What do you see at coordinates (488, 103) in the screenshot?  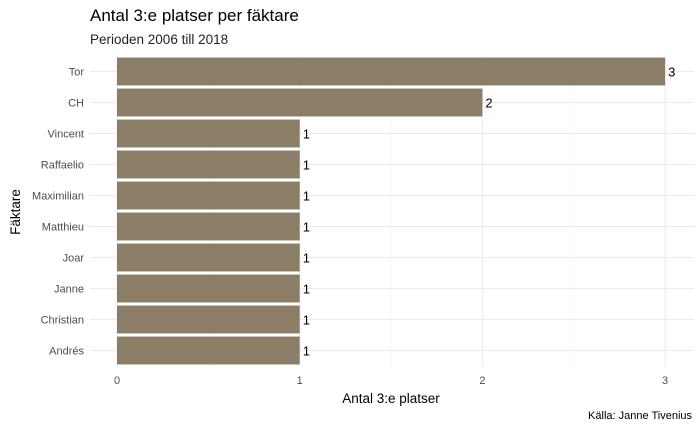 I see `value-label: 2` at bounding box center [488, 103].